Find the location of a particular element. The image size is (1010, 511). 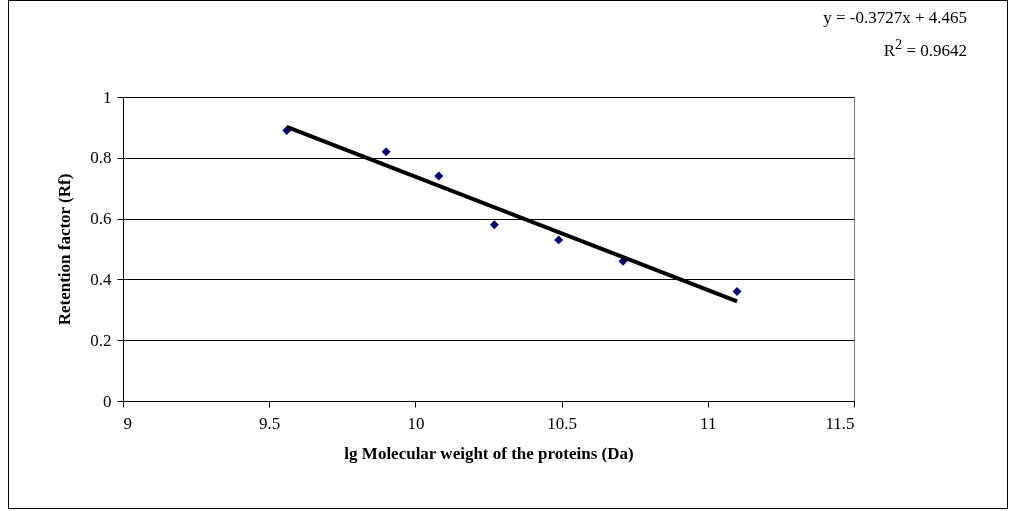

x-tick-label: 9.5 is located at coordinates (270, 423).